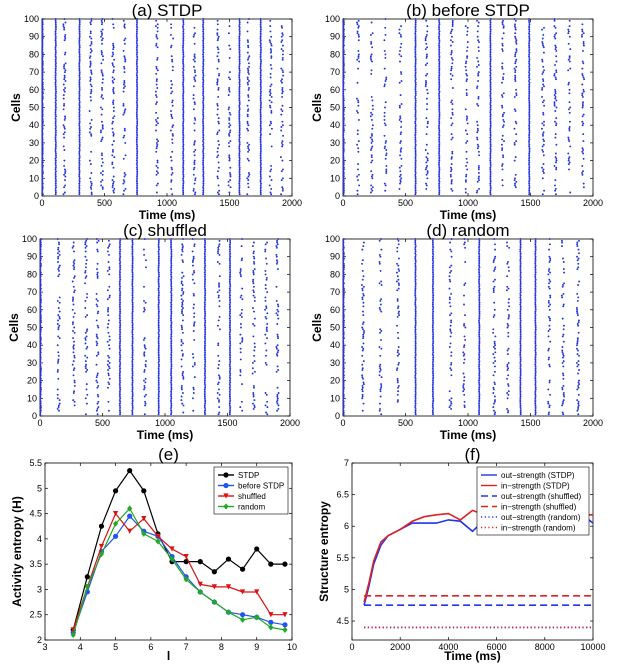 This screenshot has width=623, height=664. I want to click on raster-random-ytick-label: 40, so click(335, 345).